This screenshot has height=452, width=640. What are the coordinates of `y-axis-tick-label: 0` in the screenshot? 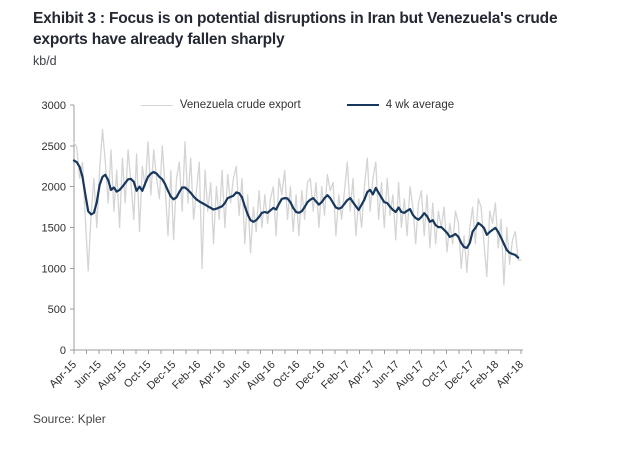 It's located at (63, 351).